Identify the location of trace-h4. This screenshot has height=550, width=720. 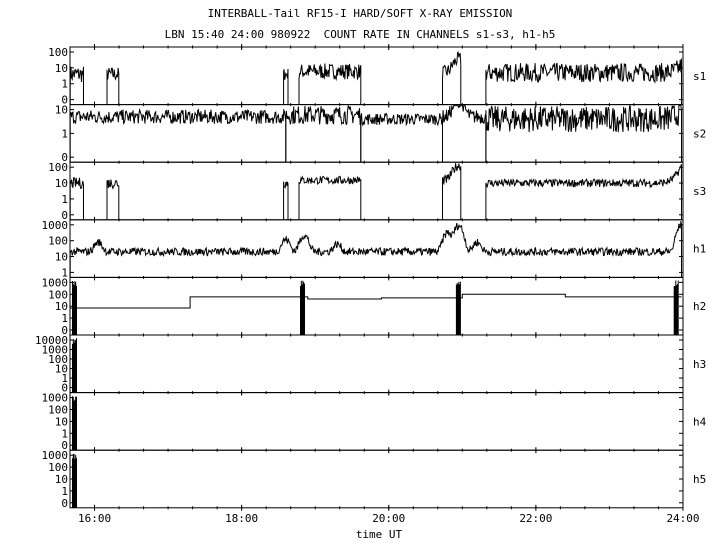
(74, 423).